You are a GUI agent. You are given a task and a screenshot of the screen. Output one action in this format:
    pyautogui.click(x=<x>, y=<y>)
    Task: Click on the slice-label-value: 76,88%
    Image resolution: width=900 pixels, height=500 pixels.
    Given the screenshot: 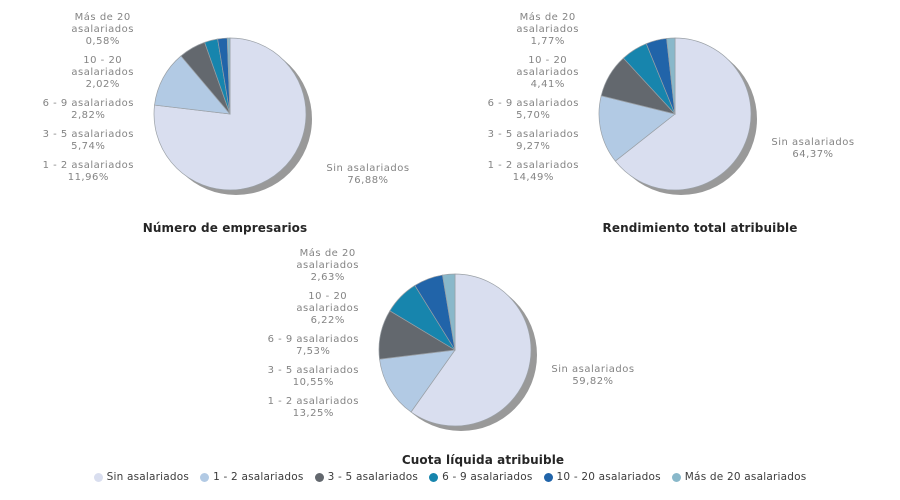 What is the action you would take?
    pyautogui.click(x=368, y=180)
    